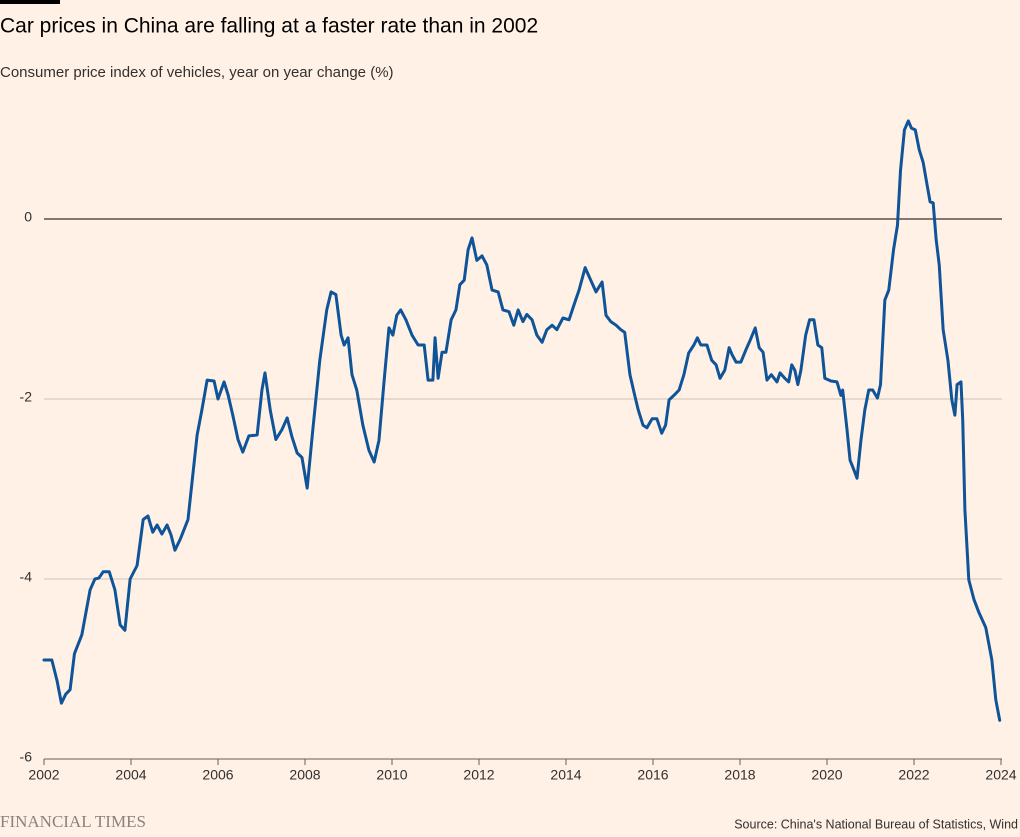 This screenshot has height=837, width=1020. What do you see at coordinates (130, 775) in the screenshot?
I see `x-tick-label: 2004` at bounding box center [130, 775].